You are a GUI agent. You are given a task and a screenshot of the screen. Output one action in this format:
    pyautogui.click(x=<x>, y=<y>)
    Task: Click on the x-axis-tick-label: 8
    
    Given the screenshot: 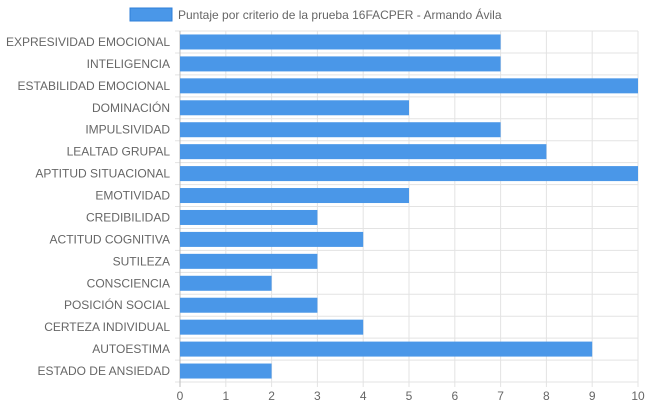 What is the action you would take?
    pyautogui.click(x=546, y=396)
    